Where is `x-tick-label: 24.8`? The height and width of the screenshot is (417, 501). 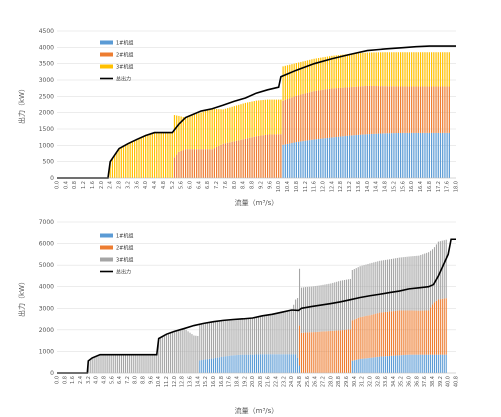
x-tick-label: 24.8 is located at coordinates (300, 381).